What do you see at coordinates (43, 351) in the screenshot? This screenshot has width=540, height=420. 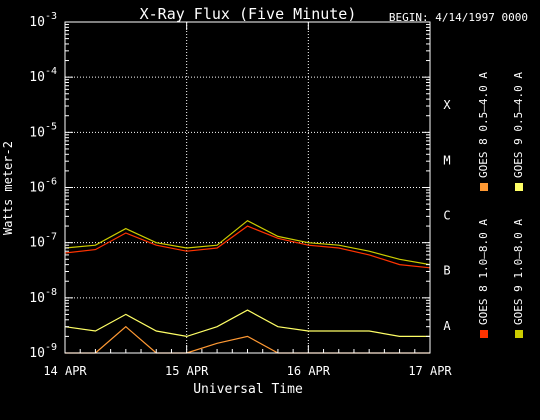 I see `y-tick-label: 10⁻⁹` at bounding box center [43, 351].